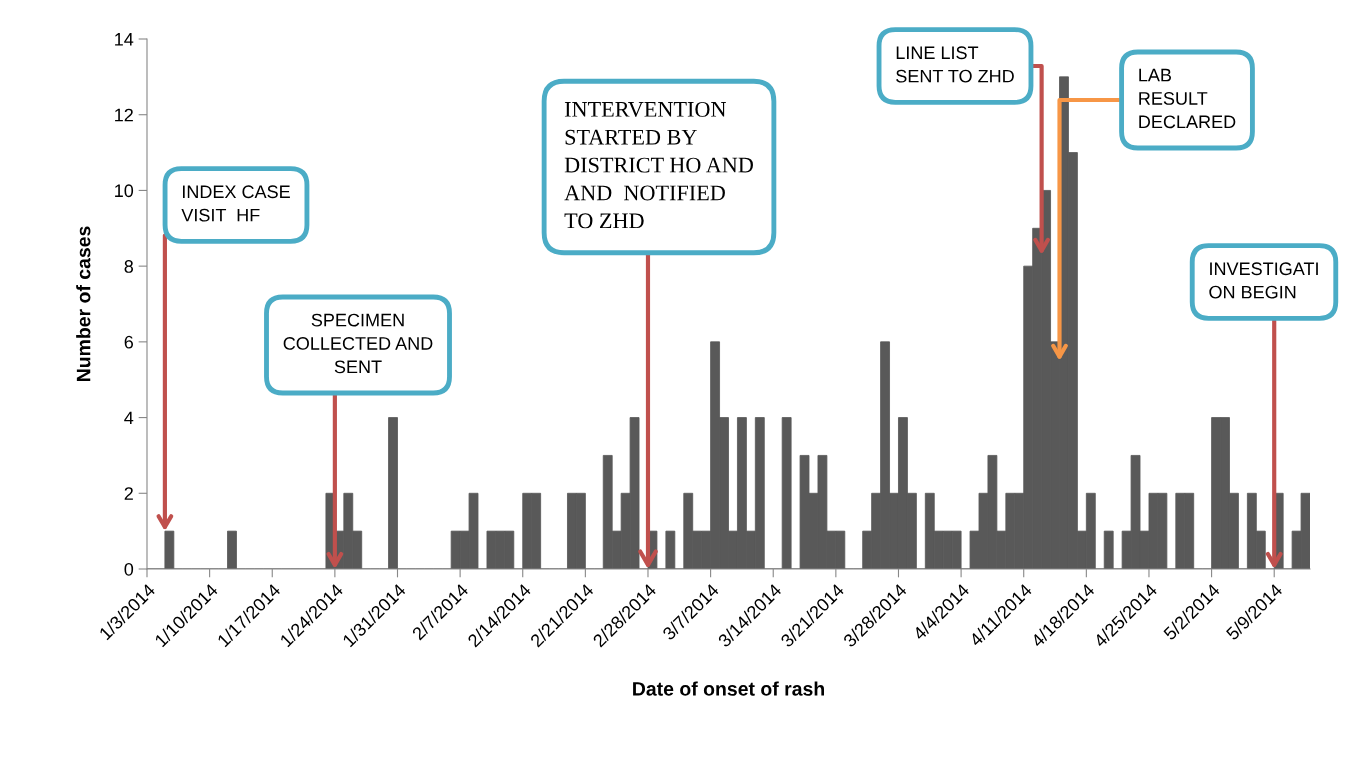  What do you see at coordinates (124, 115) in the screenshot?
I see `y-tick-label: 12` at bounding box center [124, 115].